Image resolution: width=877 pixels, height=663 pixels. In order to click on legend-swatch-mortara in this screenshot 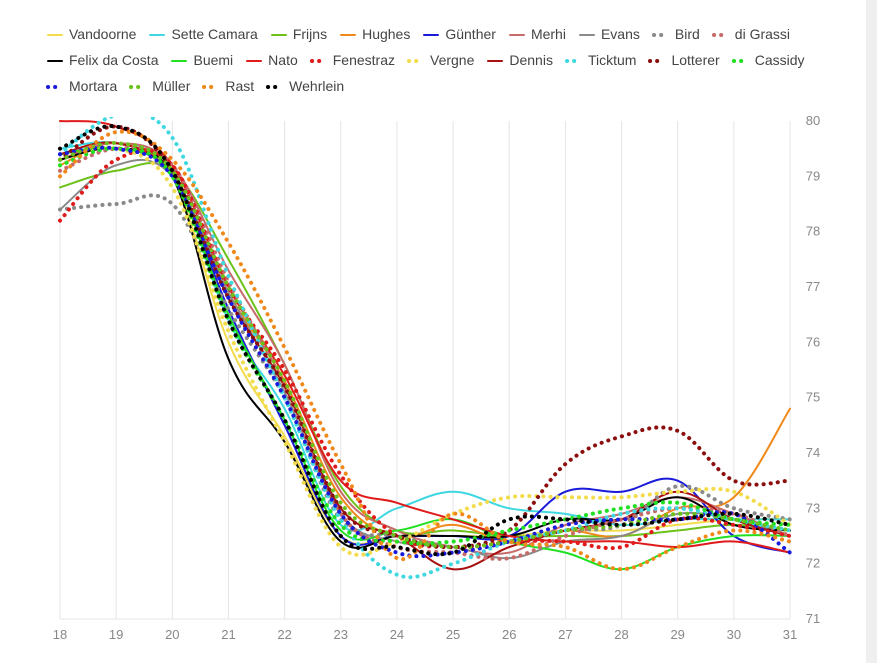, I will do `click(55, 86)`.